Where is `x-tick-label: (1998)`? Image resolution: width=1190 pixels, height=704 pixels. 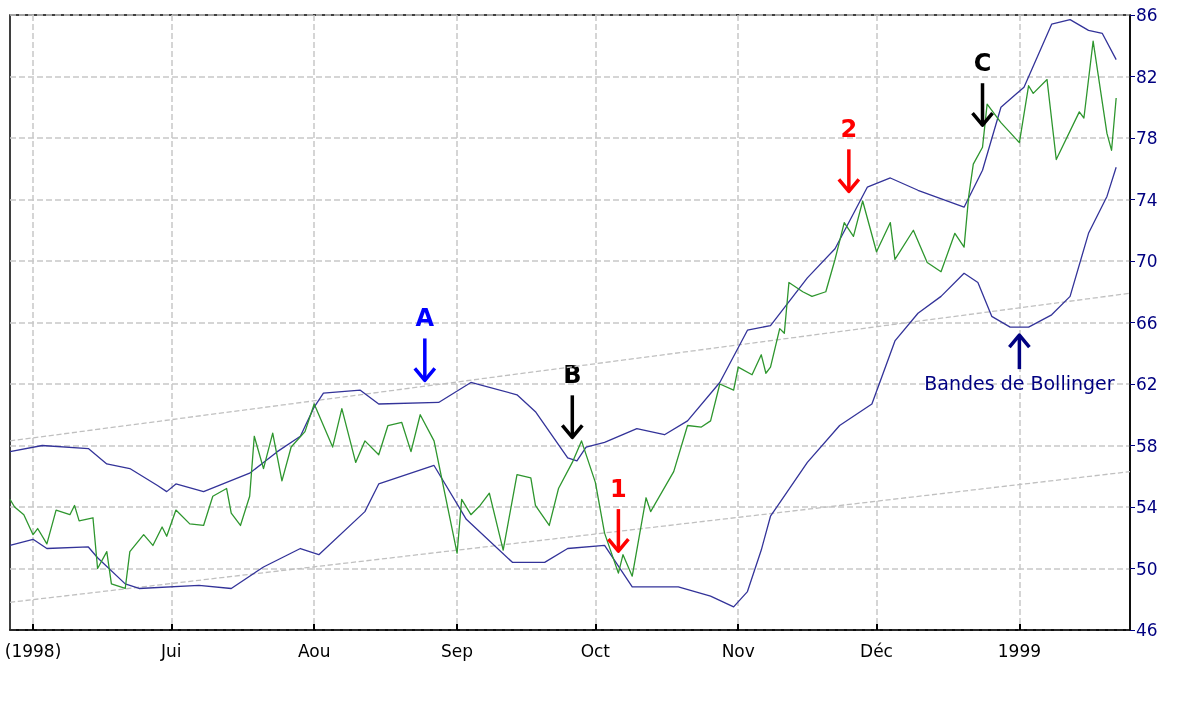
x-tick-label: (1998) is located at coordinates (33, 650).